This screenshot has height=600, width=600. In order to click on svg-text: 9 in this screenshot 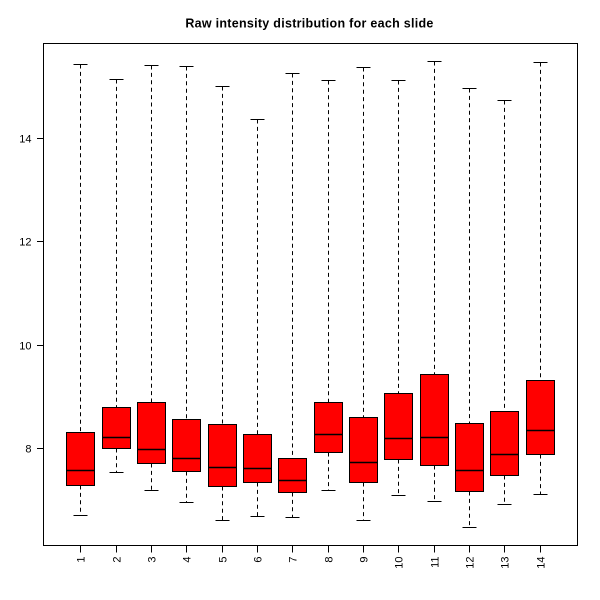, I will do `click(365, 560)`.